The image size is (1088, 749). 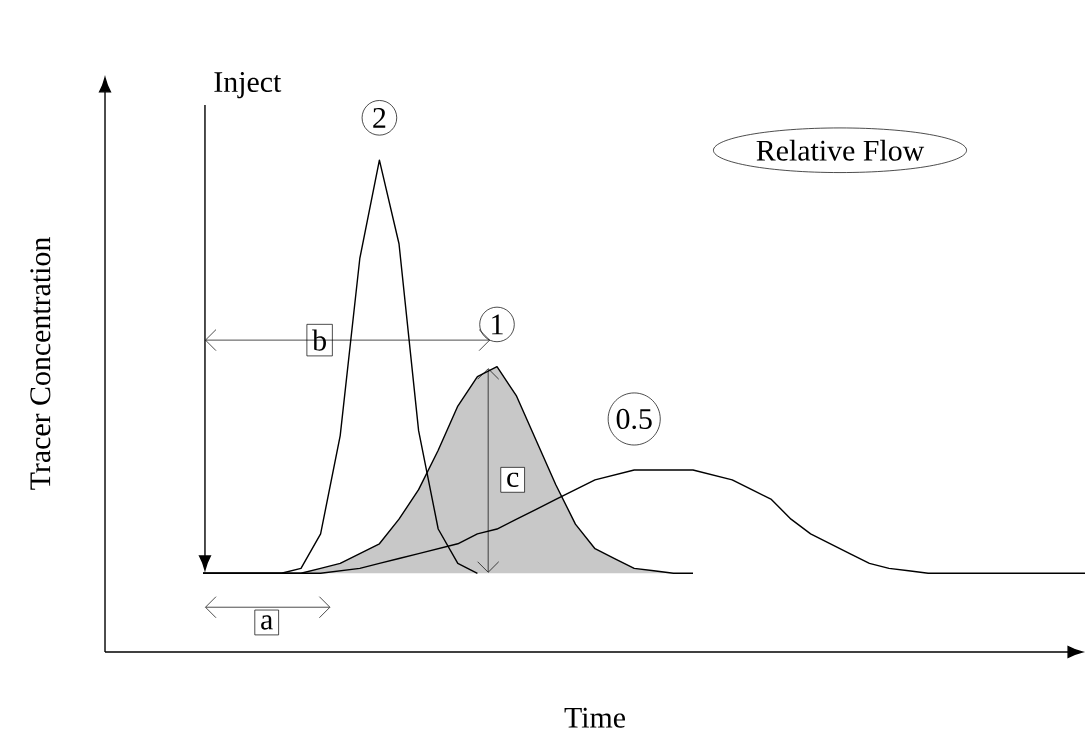 What do you see at coordinates (840, 150) in the screenshot?
I see `legend-title: Relative Flow` at bounding box center [840, 150].